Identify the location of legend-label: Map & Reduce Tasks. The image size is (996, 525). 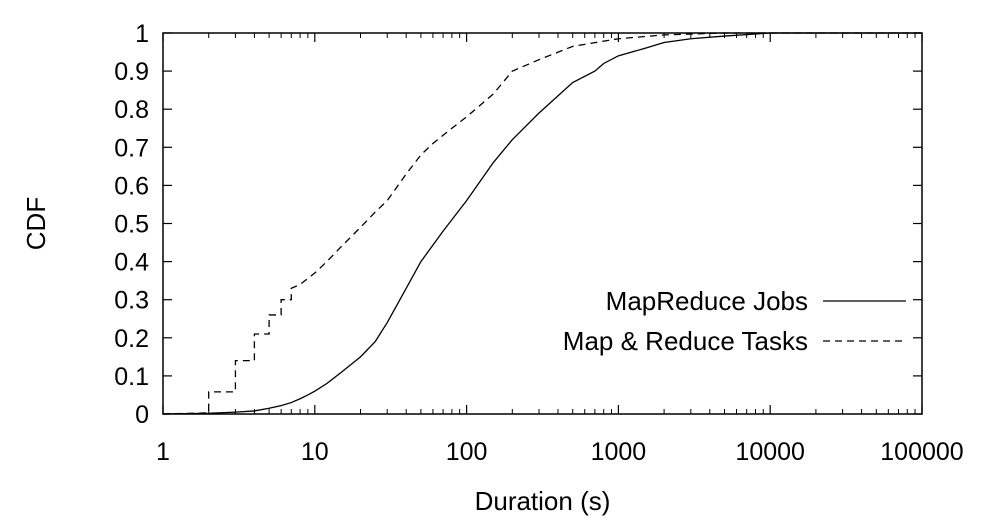
(685, 341).